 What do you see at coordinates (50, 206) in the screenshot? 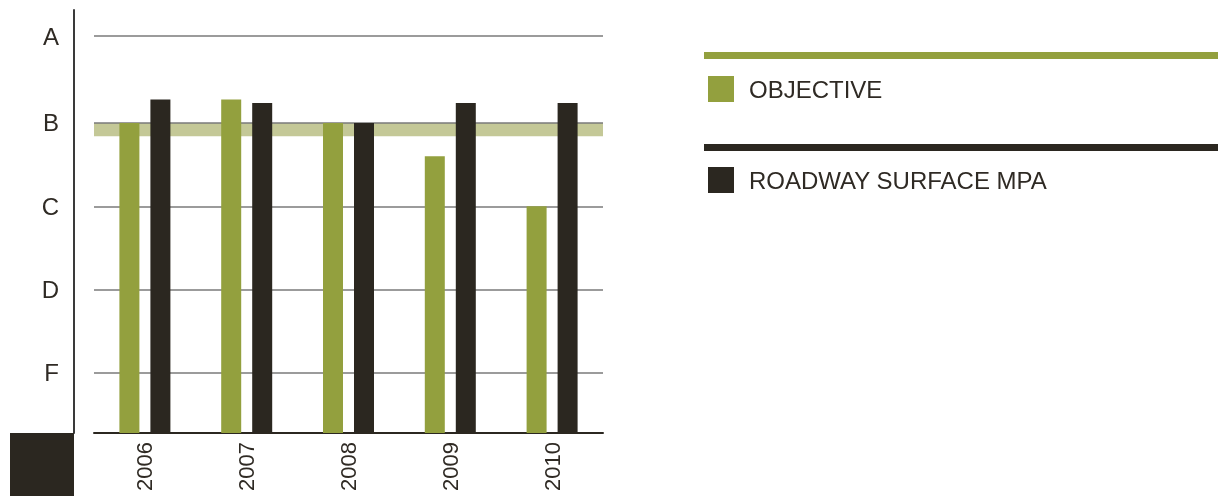
I see `ref-line-label: C` at bounding box center [50, 206].